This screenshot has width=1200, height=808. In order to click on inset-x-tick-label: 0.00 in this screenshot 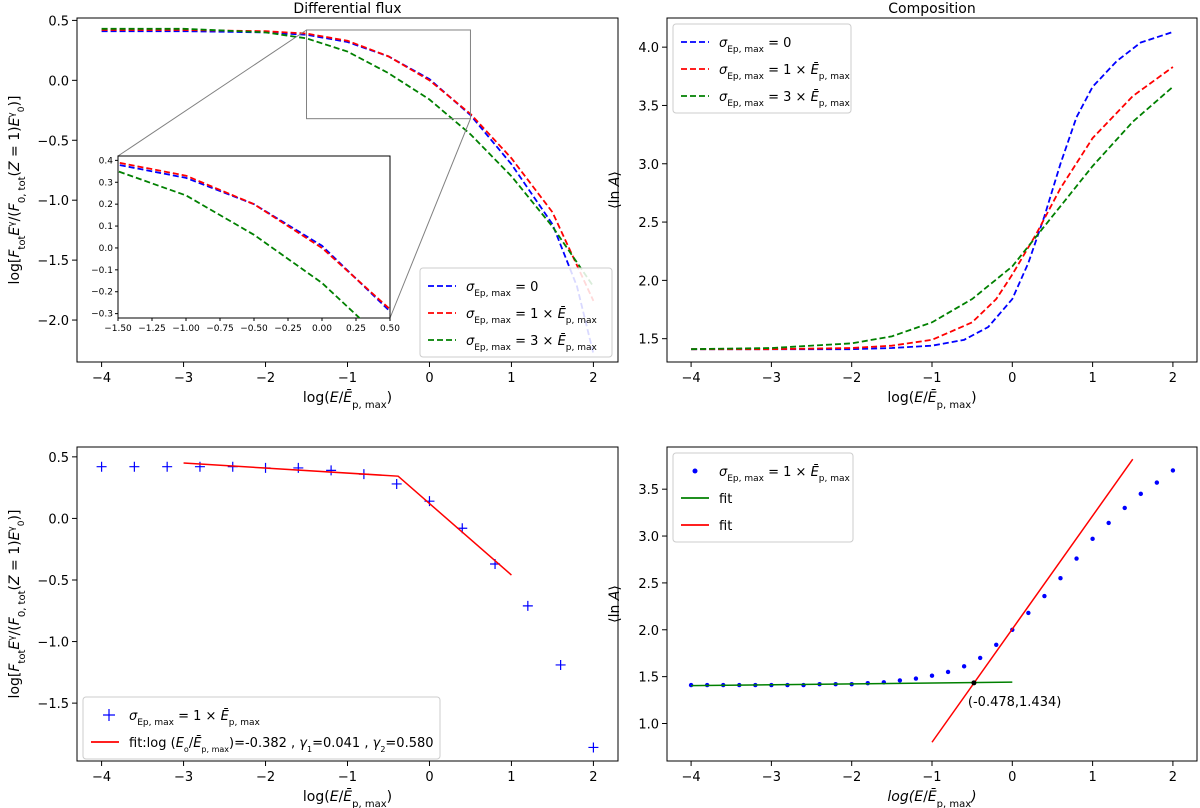, I will do `click(322, 329)`.